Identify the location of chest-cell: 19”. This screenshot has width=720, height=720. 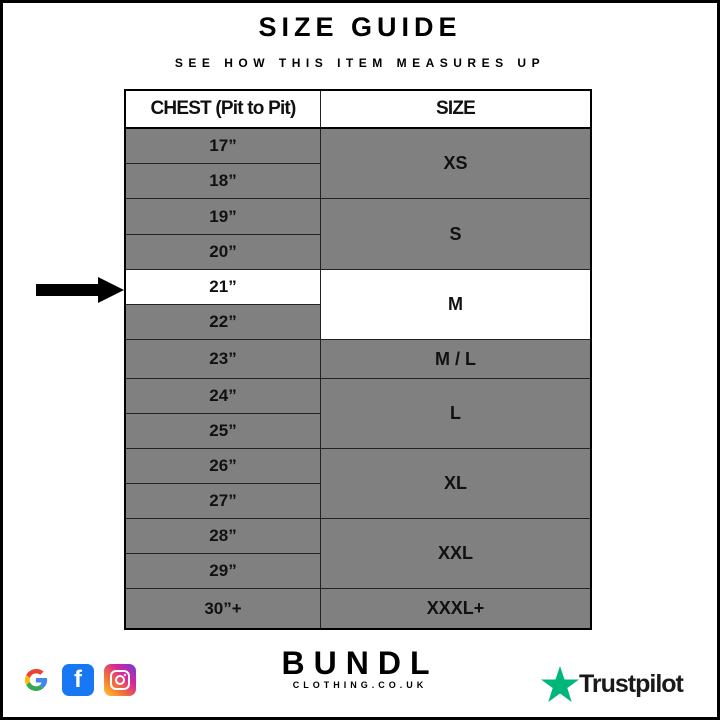
(223, 217).